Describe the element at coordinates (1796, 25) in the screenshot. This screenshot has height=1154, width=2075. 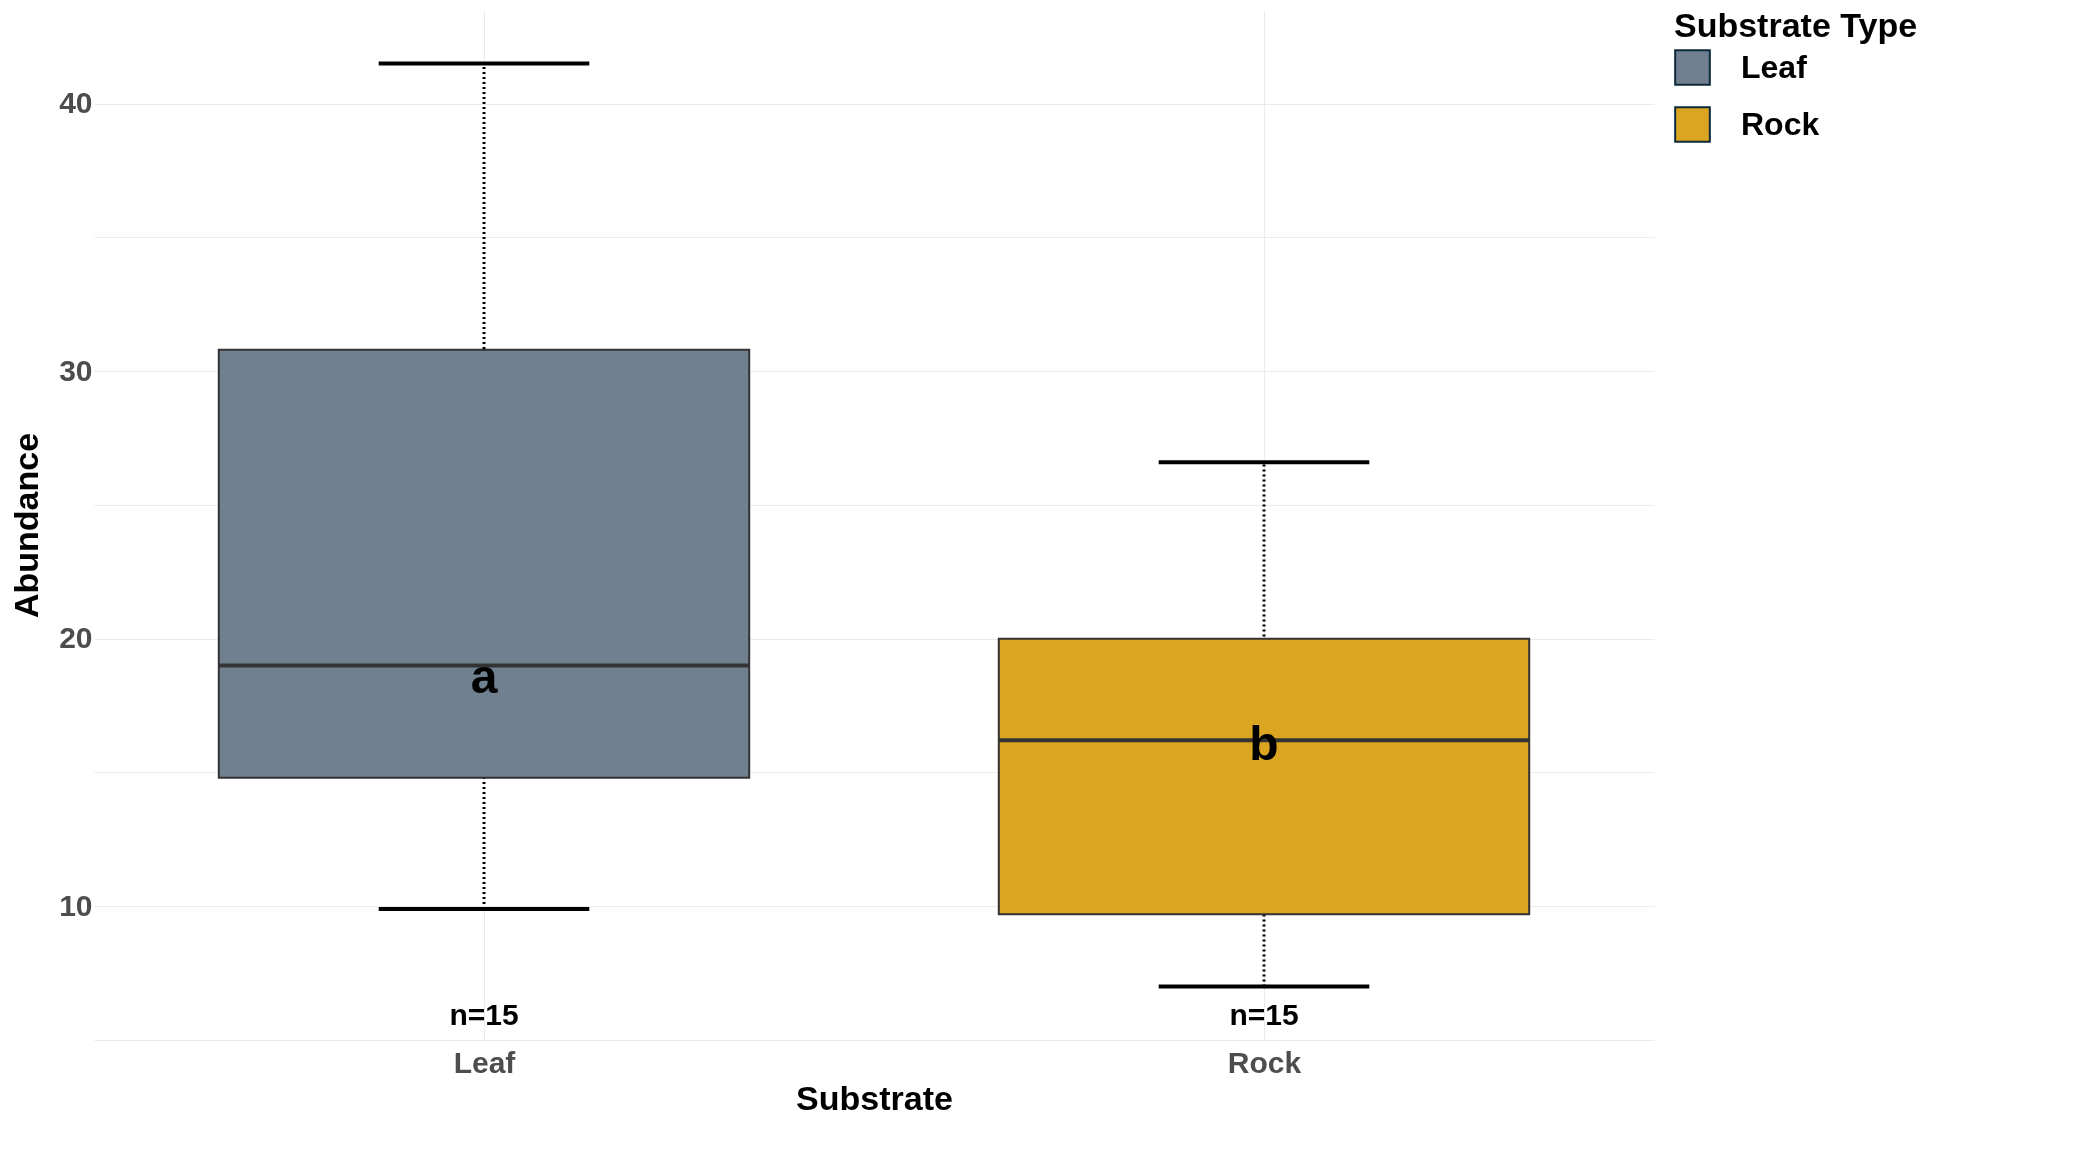
I see `legend-title: Substrate Type` at that location.